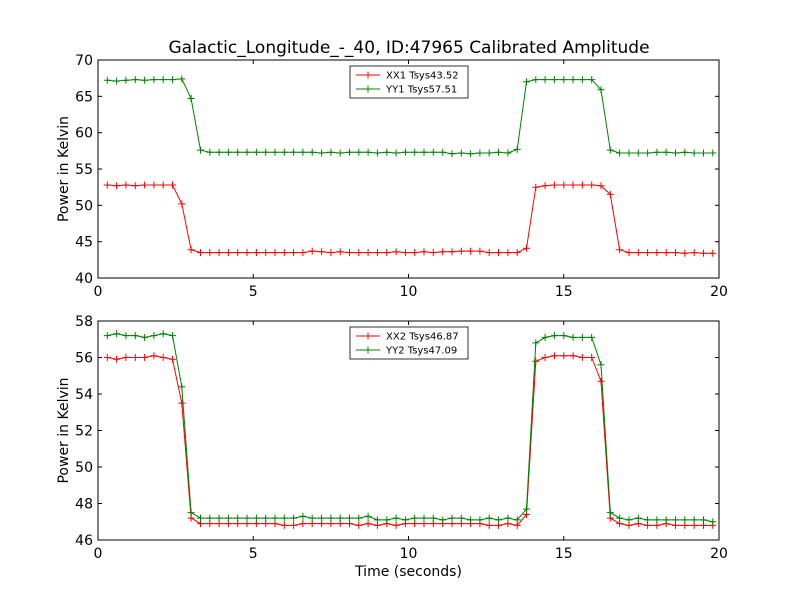 This screenshot has height=600, width=800. What do you see at coordinates (84, 97) in the screenshot?
I see `y-tick-label: 65` at bounding box center [84, 97].